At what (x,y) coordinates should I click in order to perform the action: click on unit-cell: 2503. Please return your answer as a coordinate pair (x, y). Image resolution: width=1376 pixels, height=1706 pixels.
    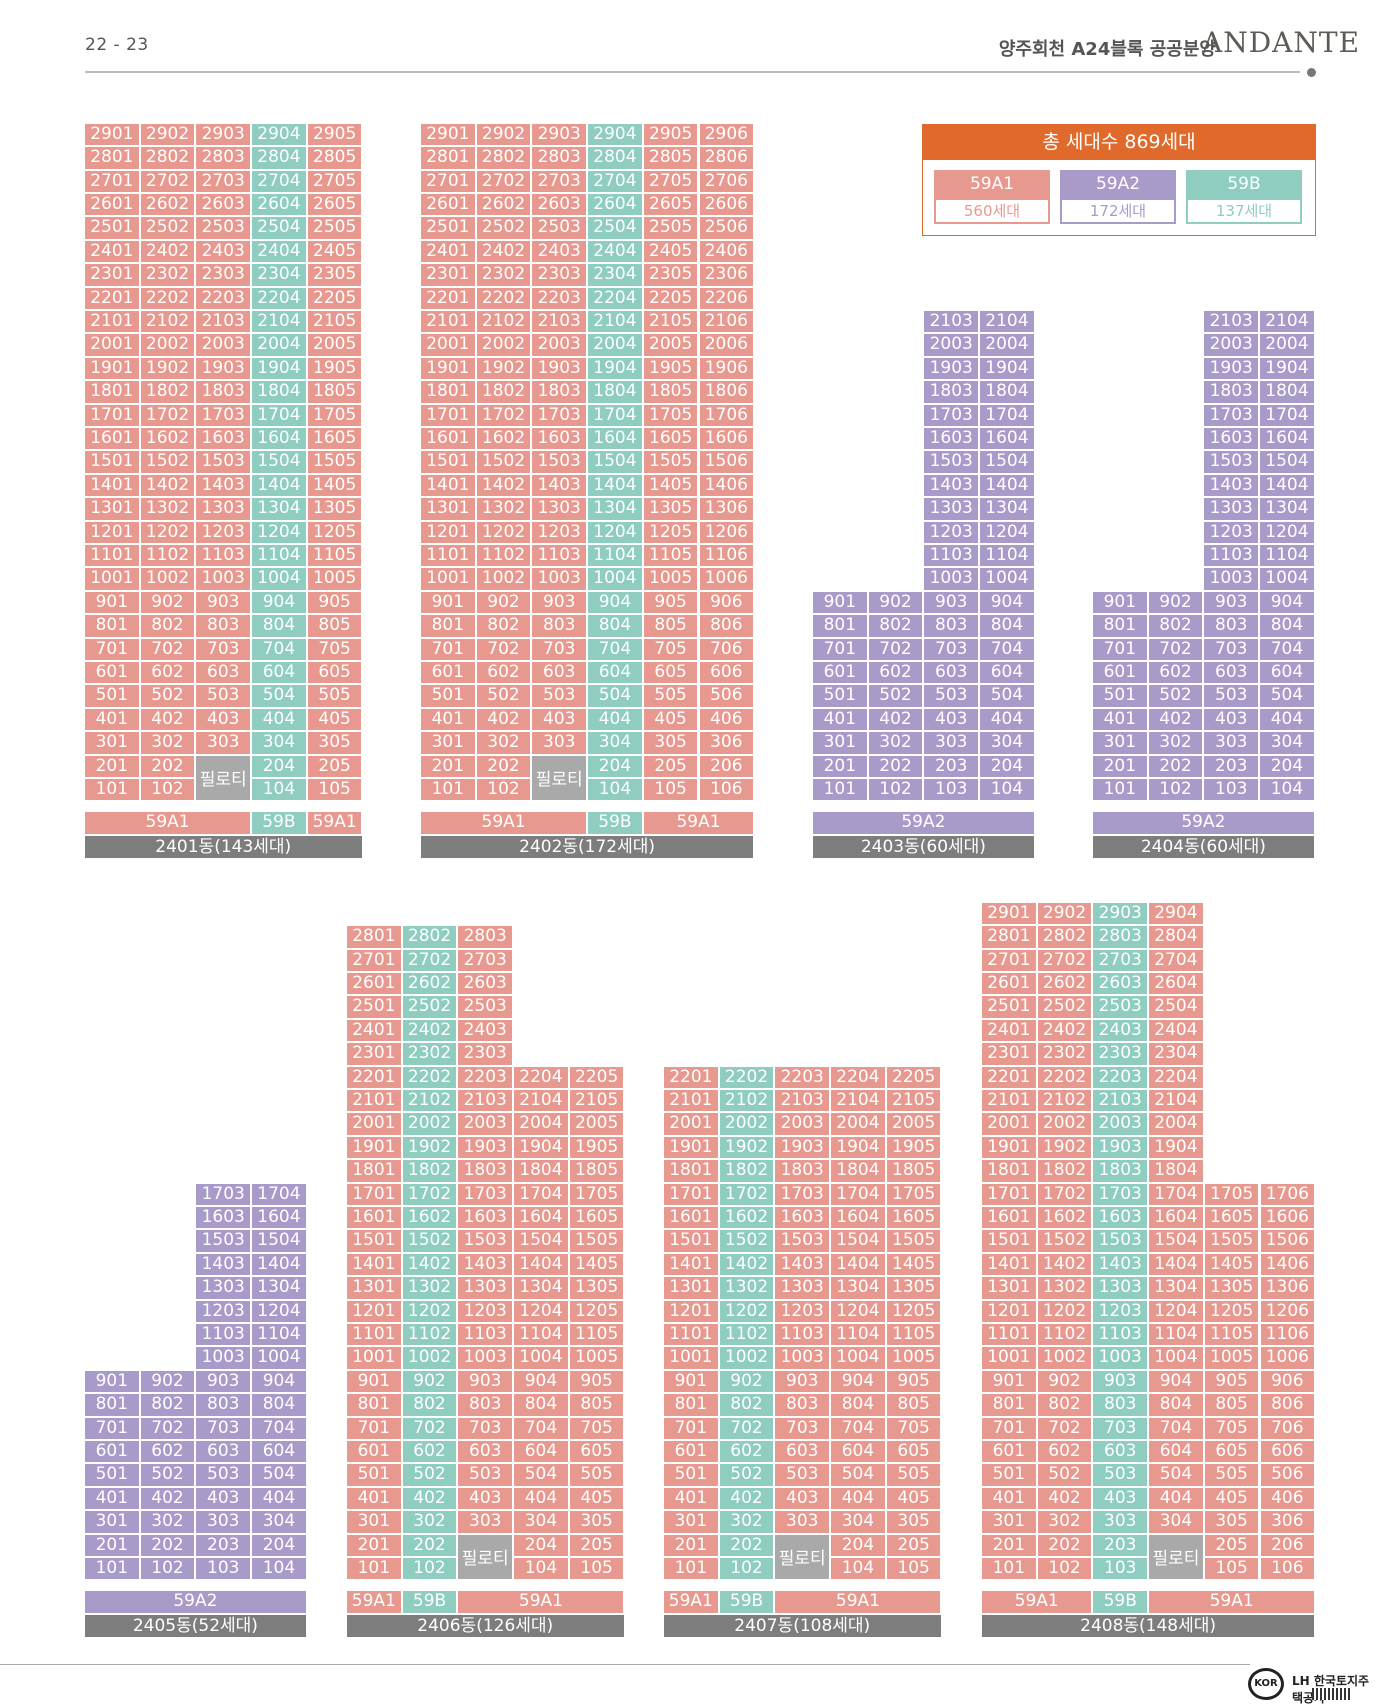
    Looking at the image, I should click on (1121, 1008).